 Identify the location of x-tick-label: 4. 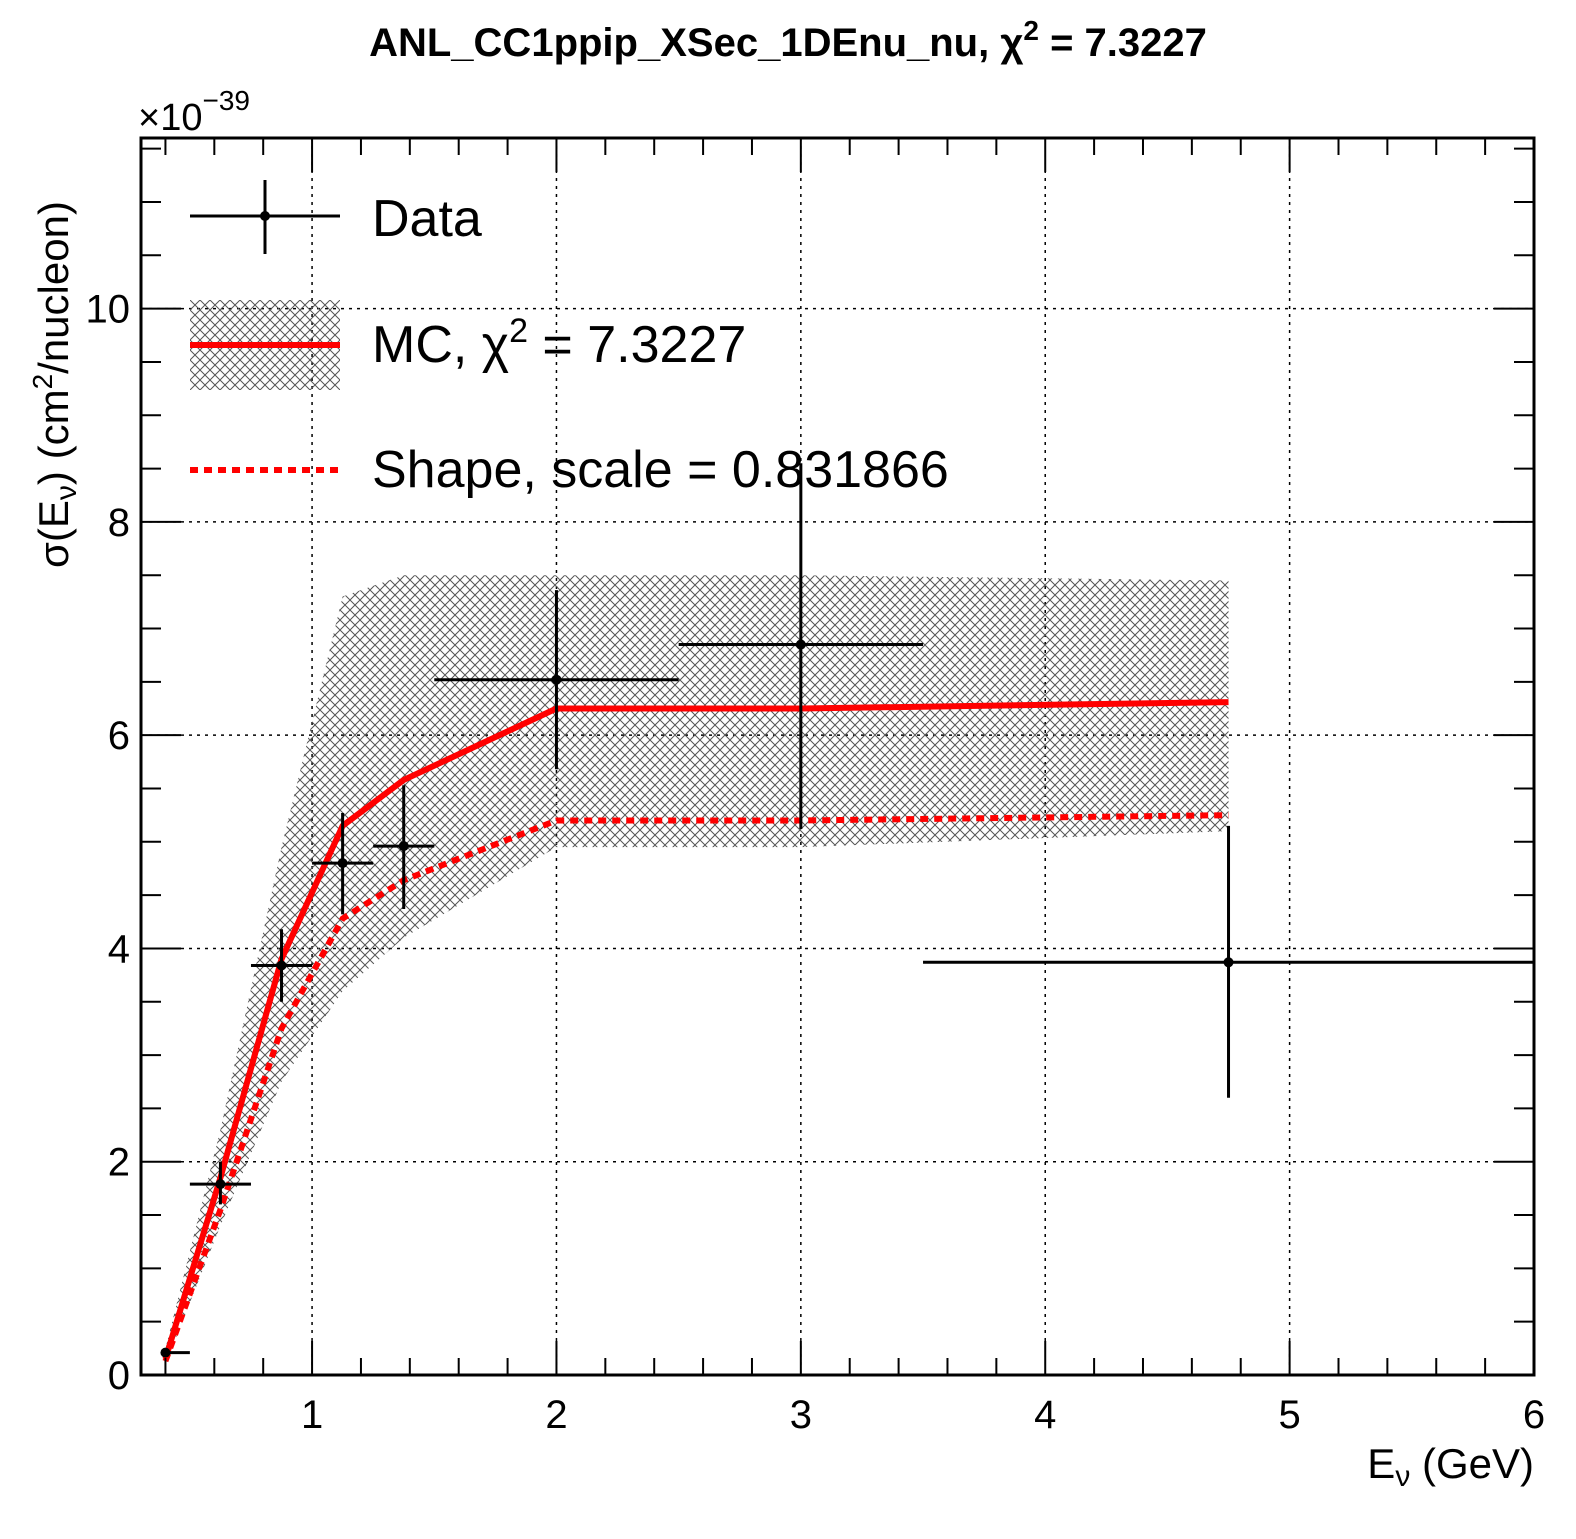
(1045, 1415).